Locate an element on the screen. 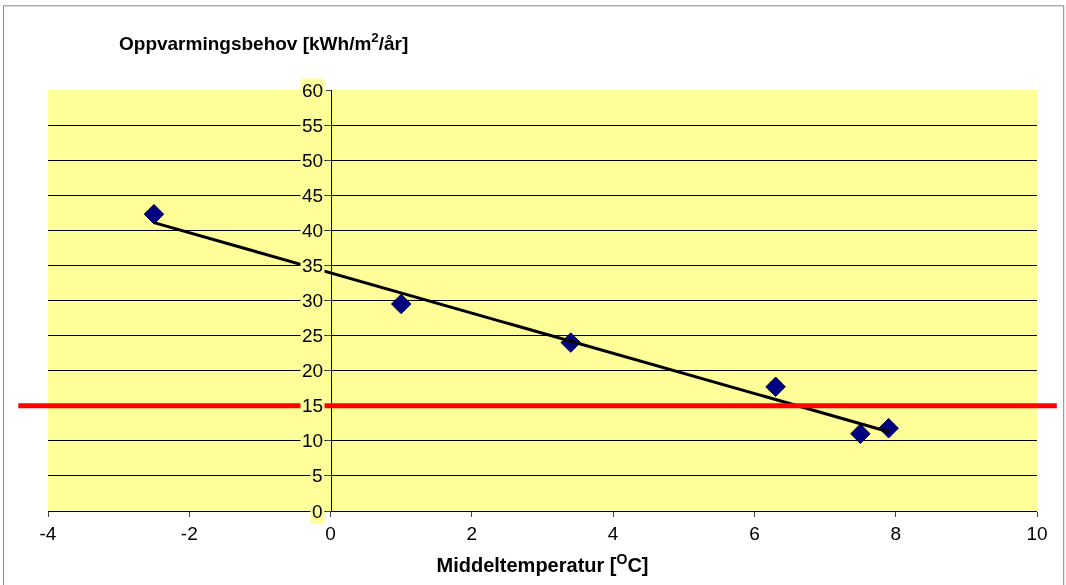  y-tick-label: 40 is located at coordinates (313, 230).